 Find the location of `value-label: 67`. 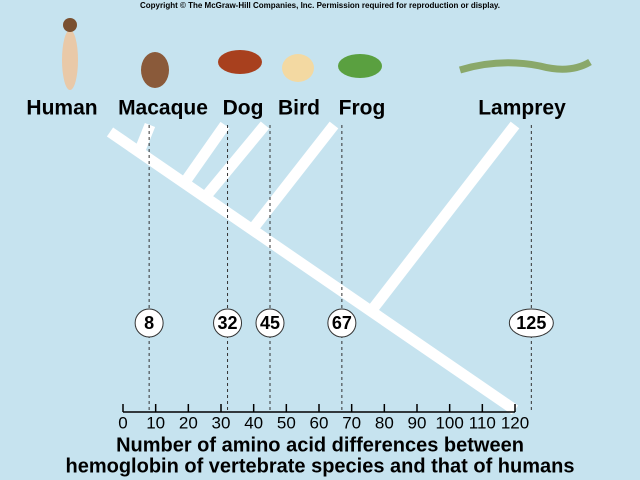

value-label: 67 is located at coordinates (342, 323).